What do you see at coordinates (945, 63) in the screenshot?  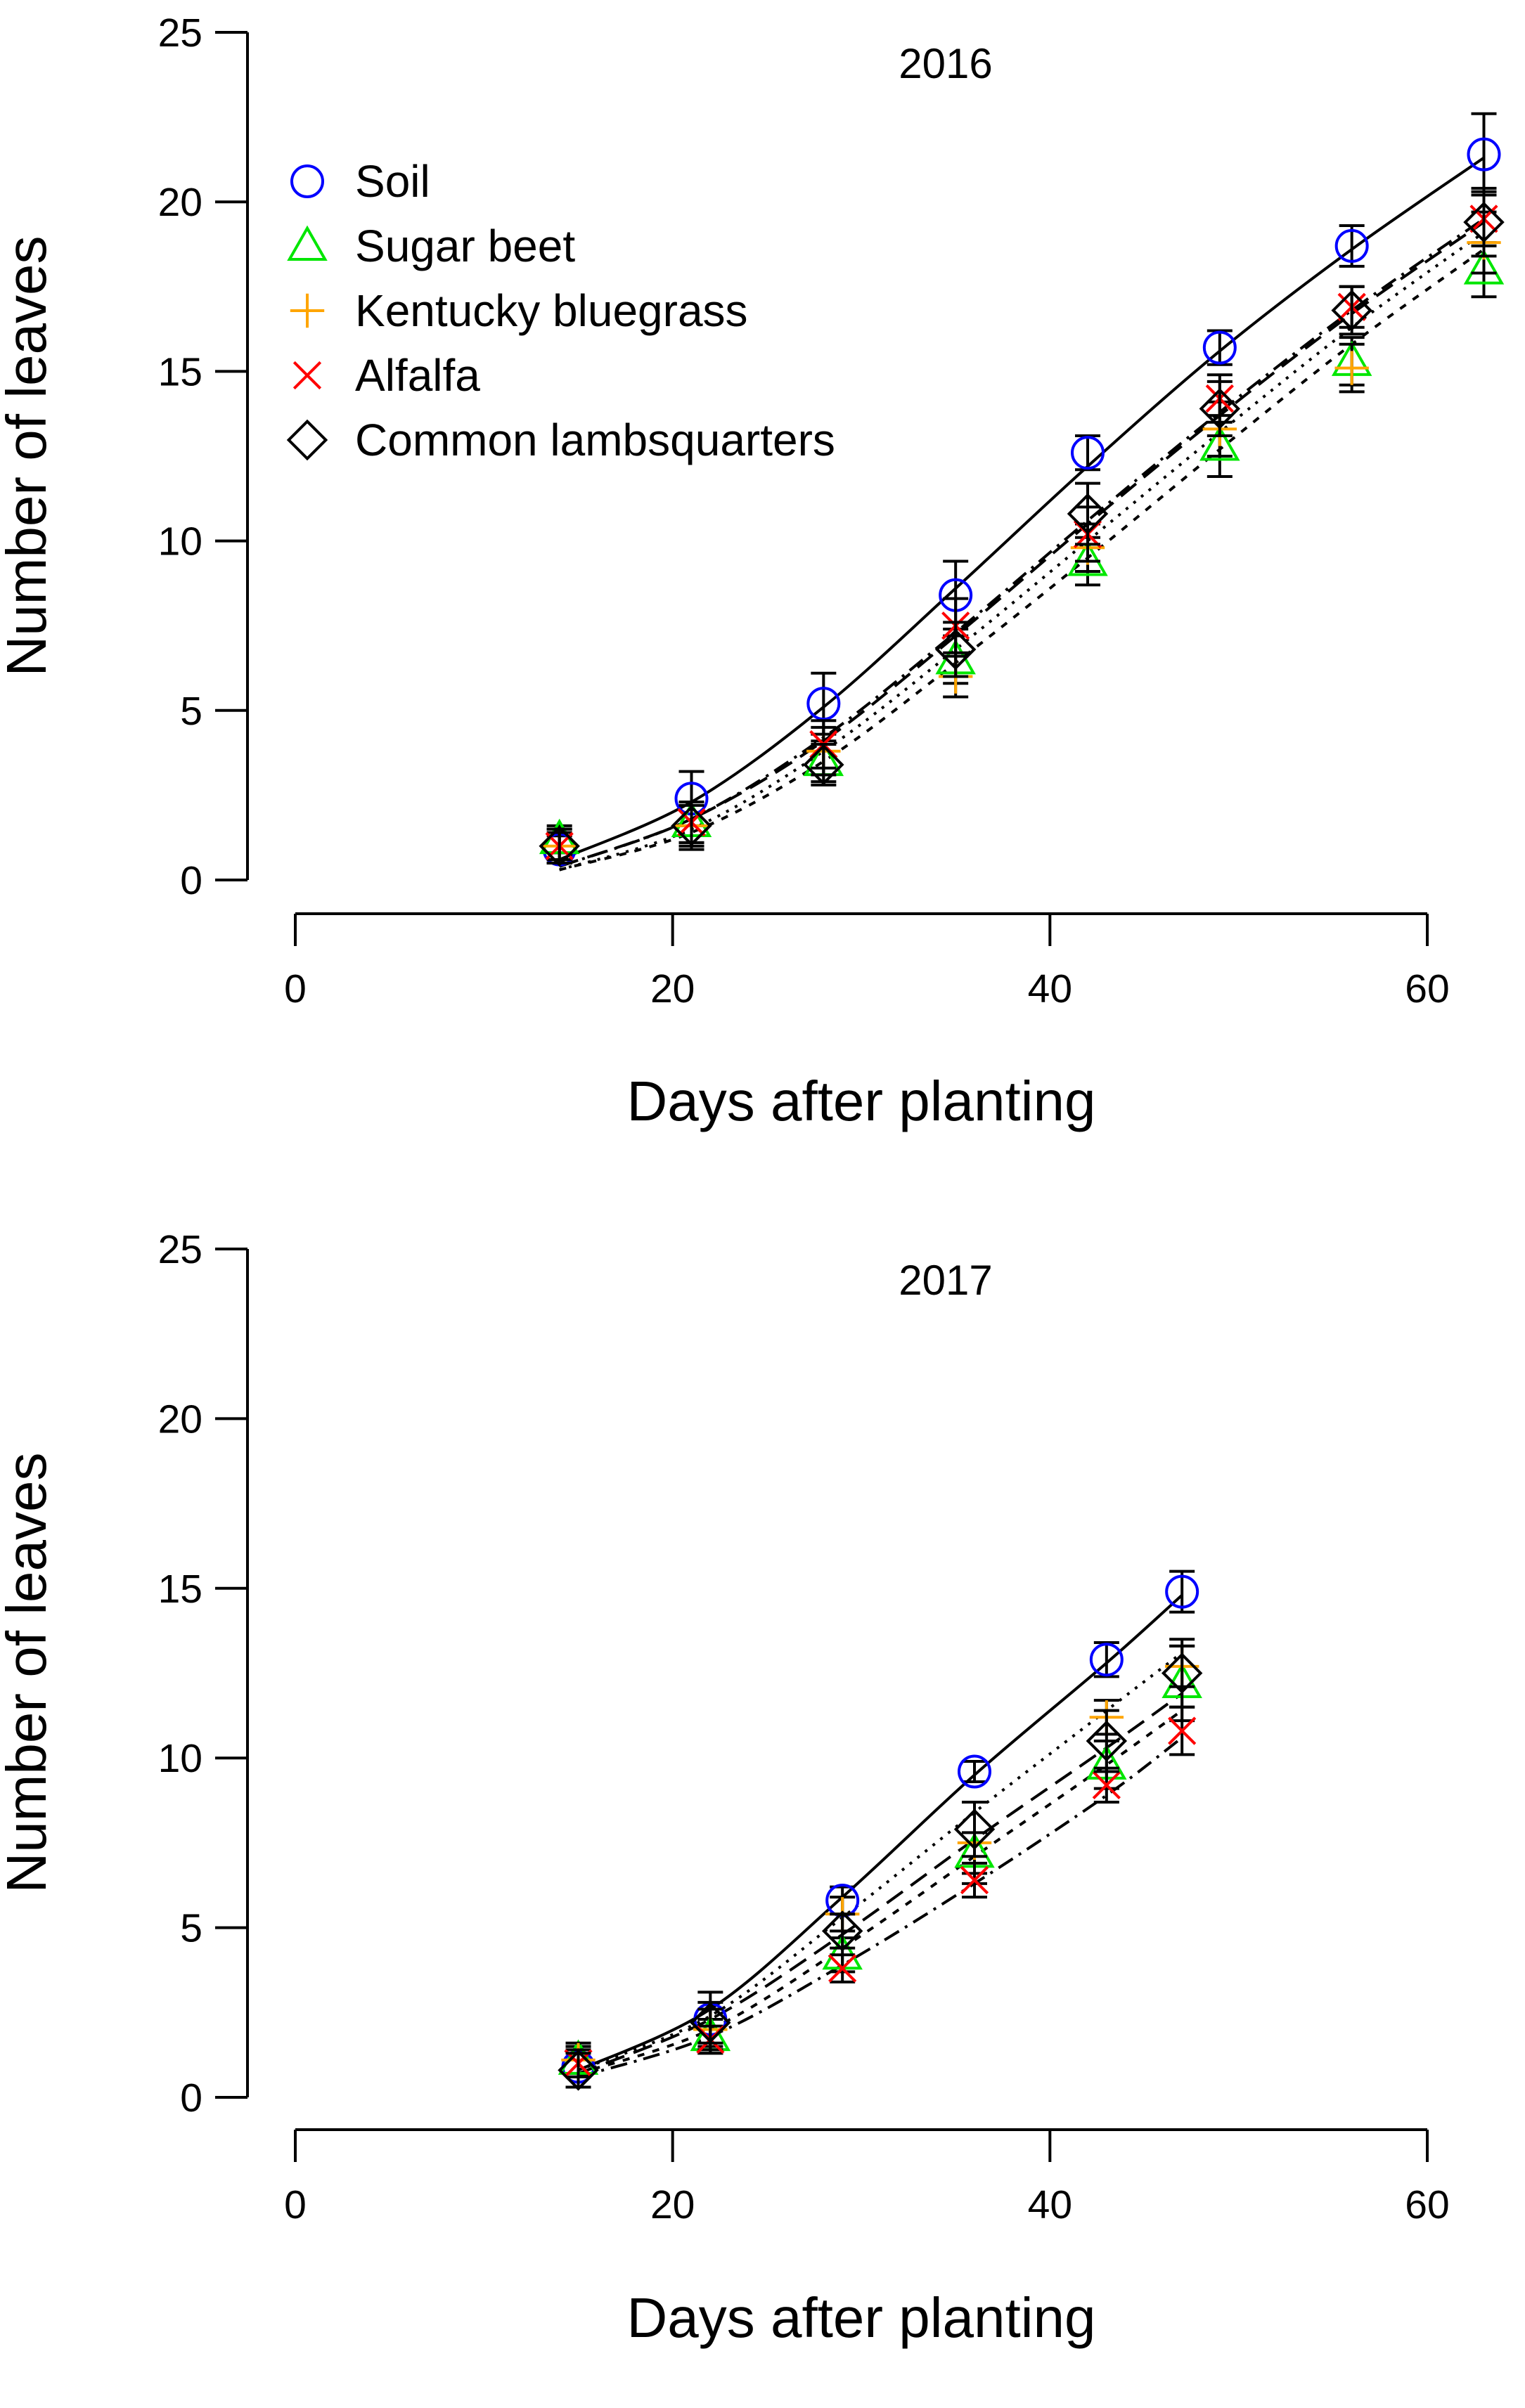 I see `panel-title: 2016` at bounding box center [945, 63].